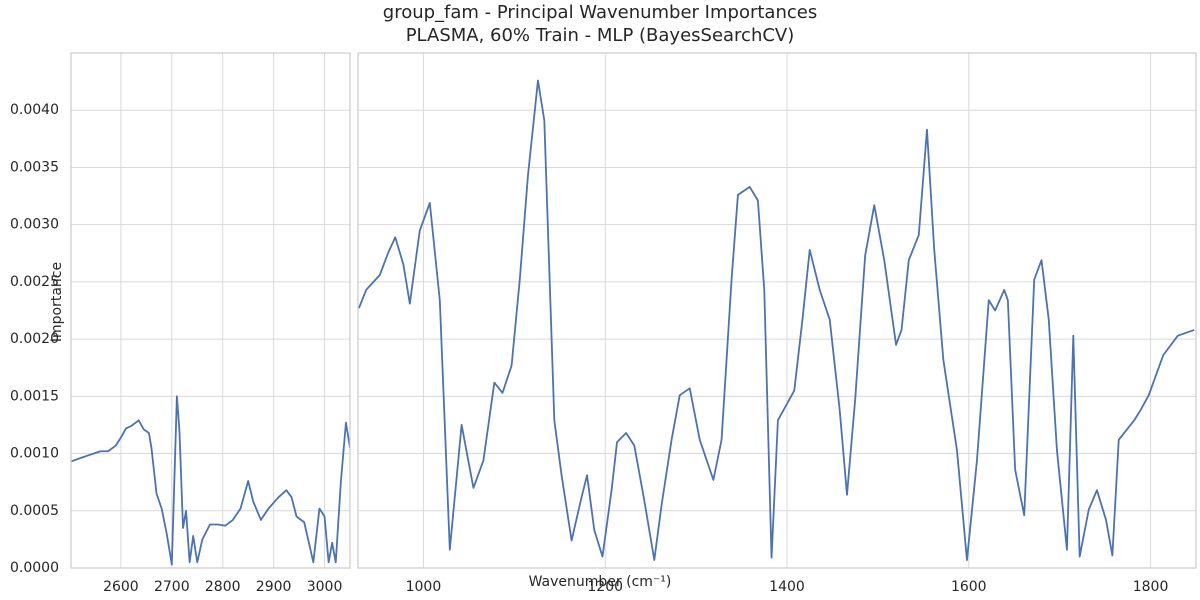  I want to click on y-tick-label: 0.0000, so click(34, 568).